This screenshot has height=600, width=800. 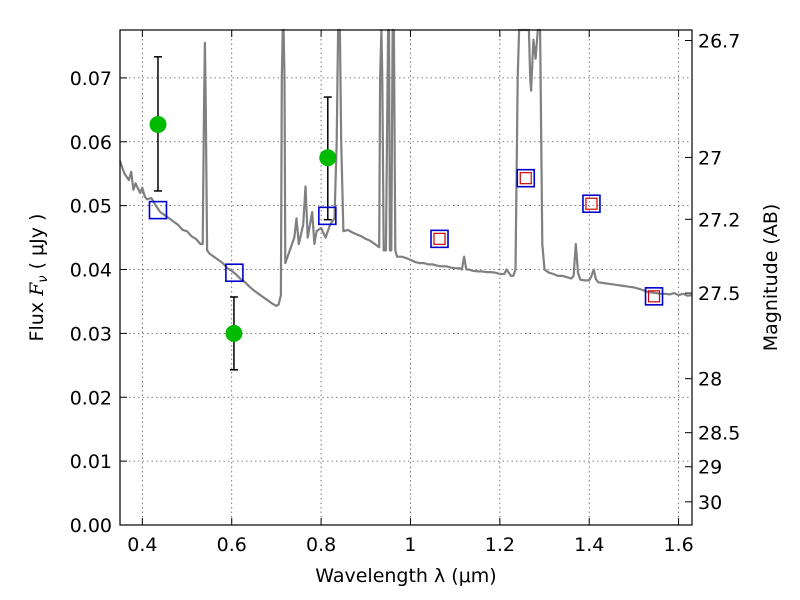 I want to click on y-tick-label: 0.00, so click(x=91, y=526).